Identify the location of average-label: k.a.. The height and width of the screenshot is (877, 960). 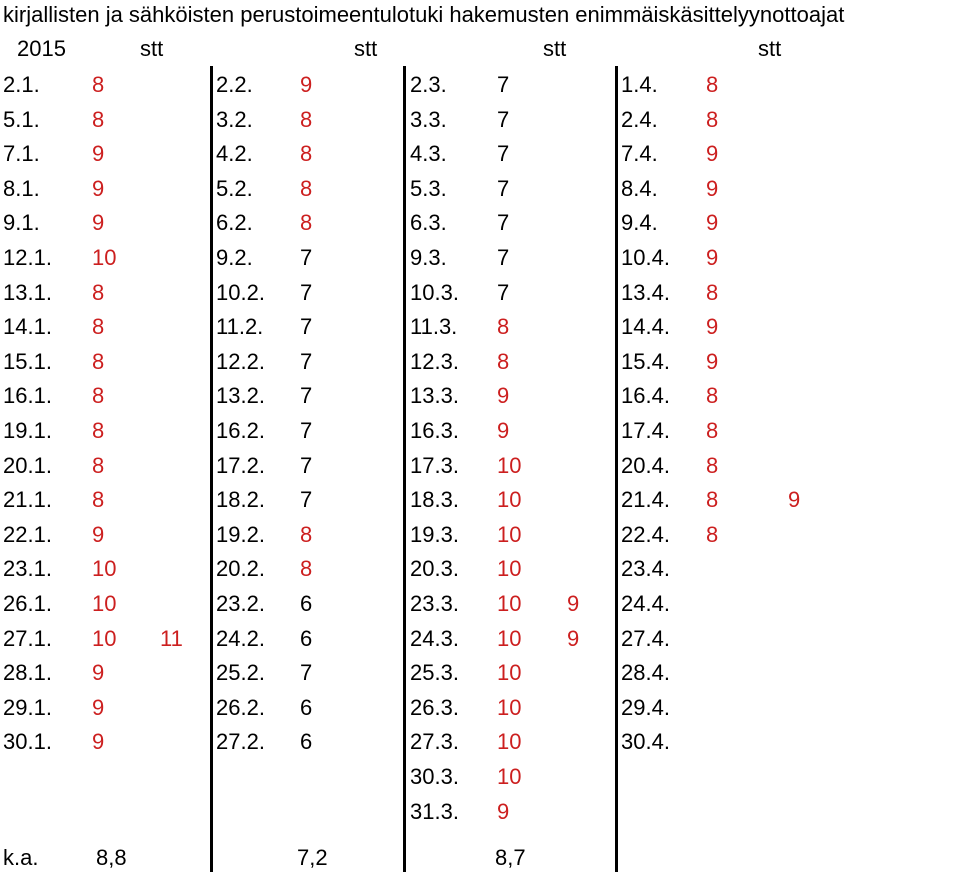
(21, 857).